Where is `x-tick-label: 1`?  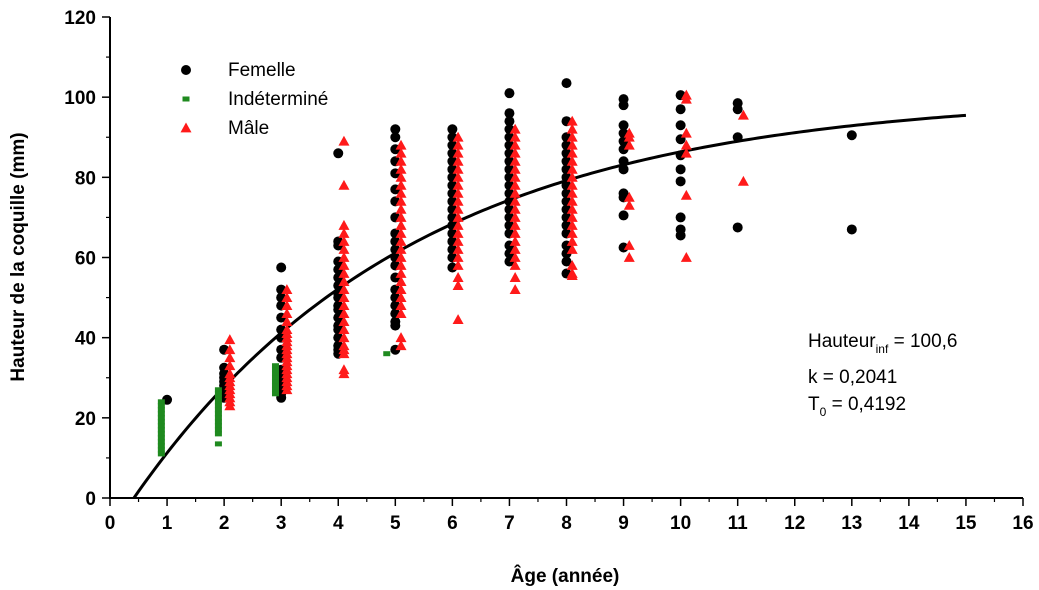 x-tick-label: 1 is located at coordinates (167, 523).